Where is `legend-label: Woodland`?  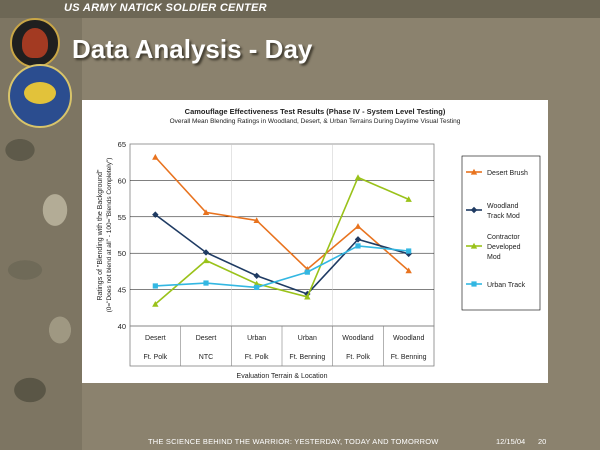 legend-label: Woodland is located at coordinates (503, 206).